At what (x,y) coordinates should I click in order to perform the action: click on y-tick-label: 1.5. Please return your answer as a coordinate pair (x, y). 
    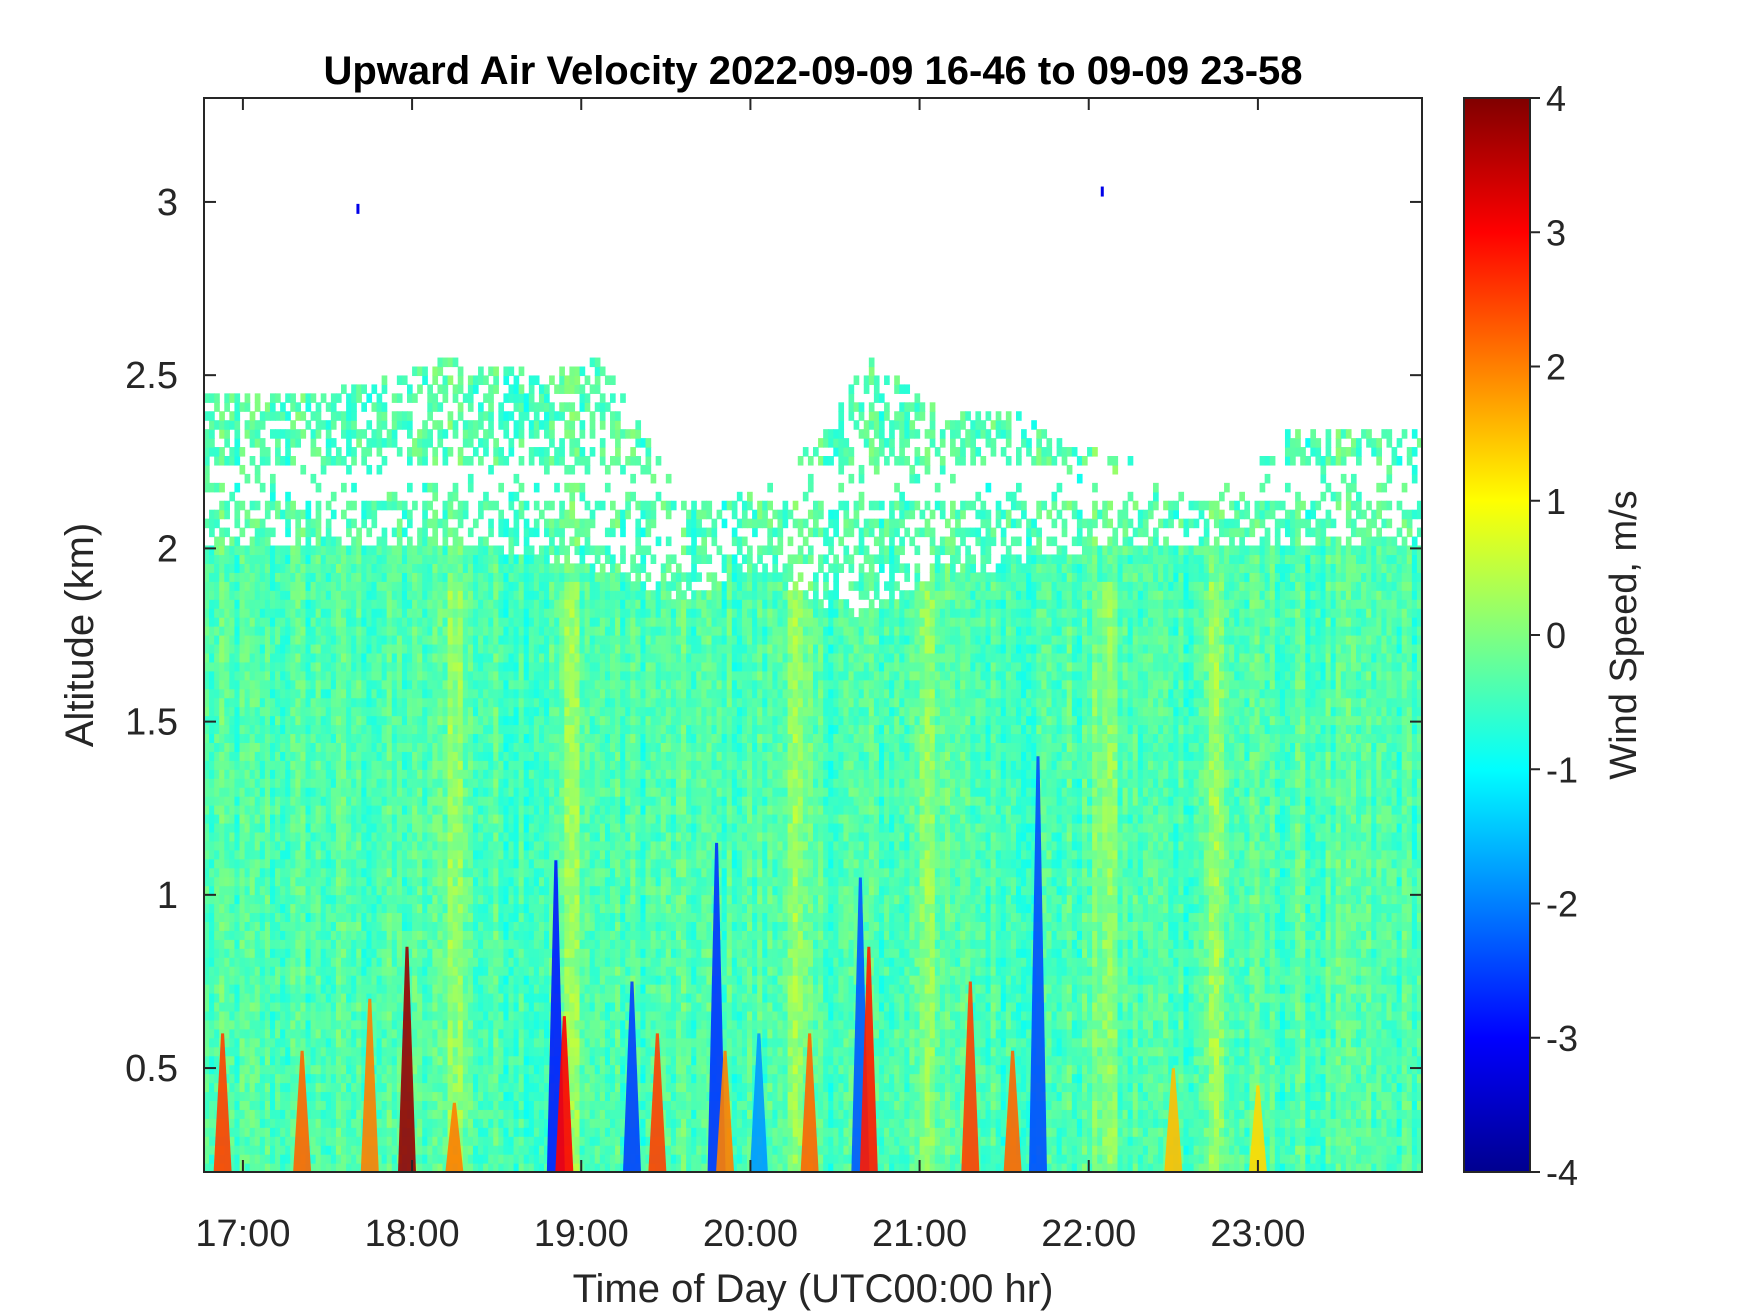
    Looking at the image, I should click on (151, 723).